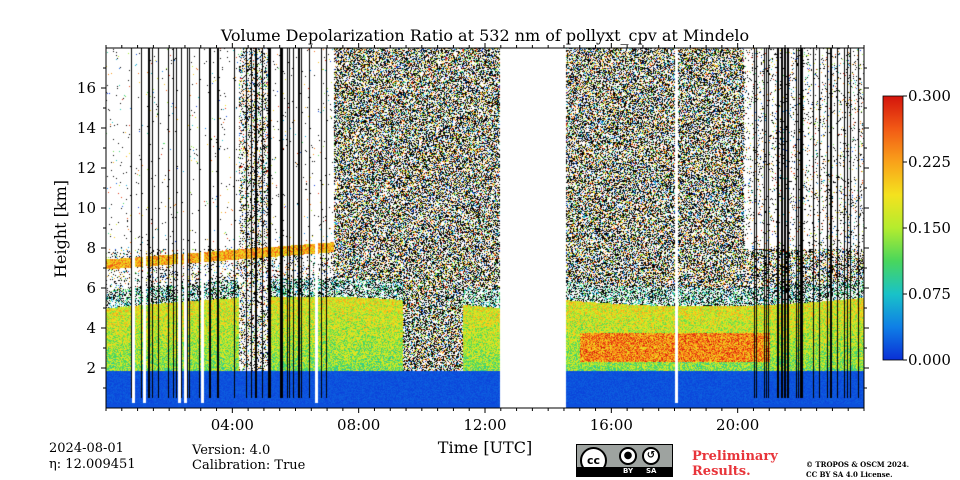 Image resolution: width=960 pixels, height=480 pixels. What do you see at coordinates (358, 425) in the screenshot?
I see `x-tick-label: 08:00` at bounding box center [358, 425].